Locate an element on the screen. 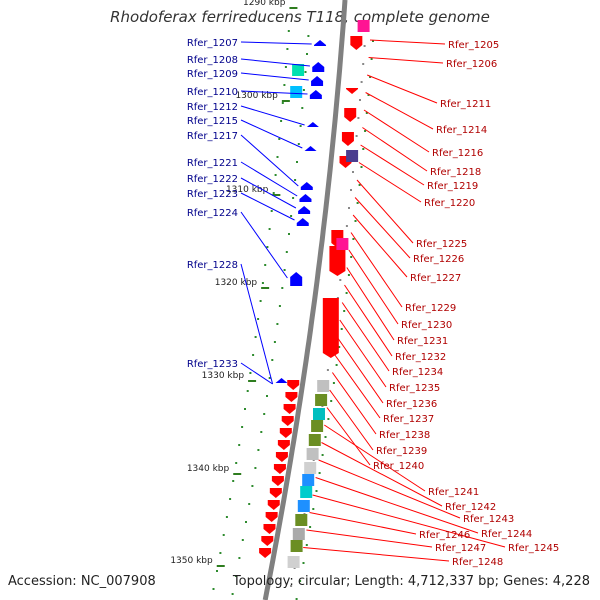 The image size is (600, 600). forward-gene-label: Rfer_1224 is located at coordinates (212, 213).